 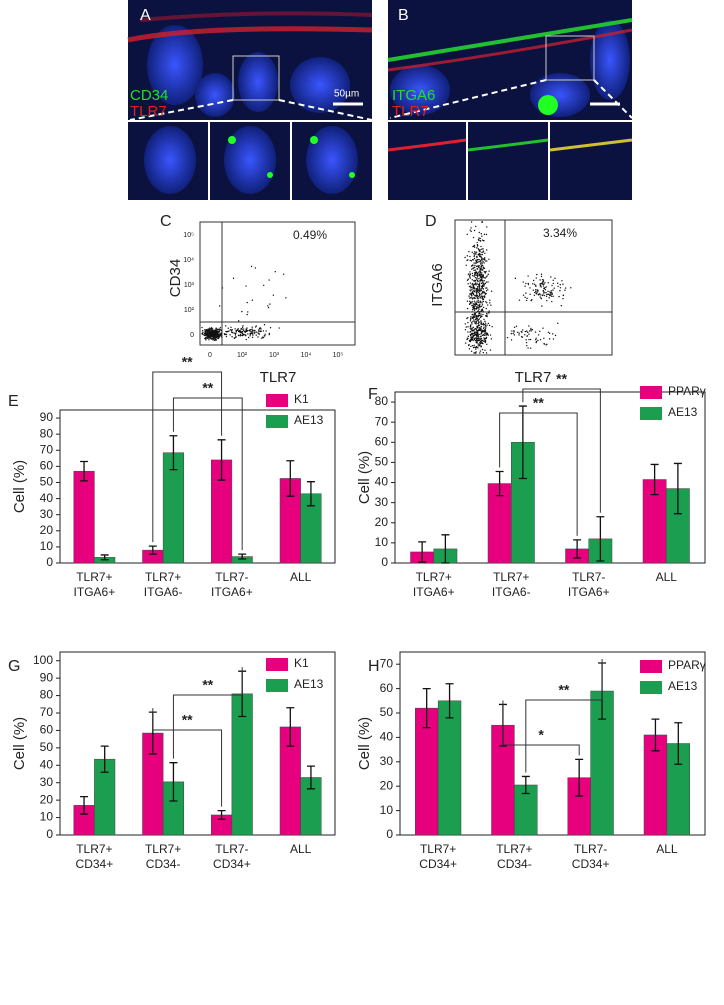 What do you see at coordinates (560, 233) in the screenshot?
I see `gate-percent: 3.34%` at bounding box center [560, 233].